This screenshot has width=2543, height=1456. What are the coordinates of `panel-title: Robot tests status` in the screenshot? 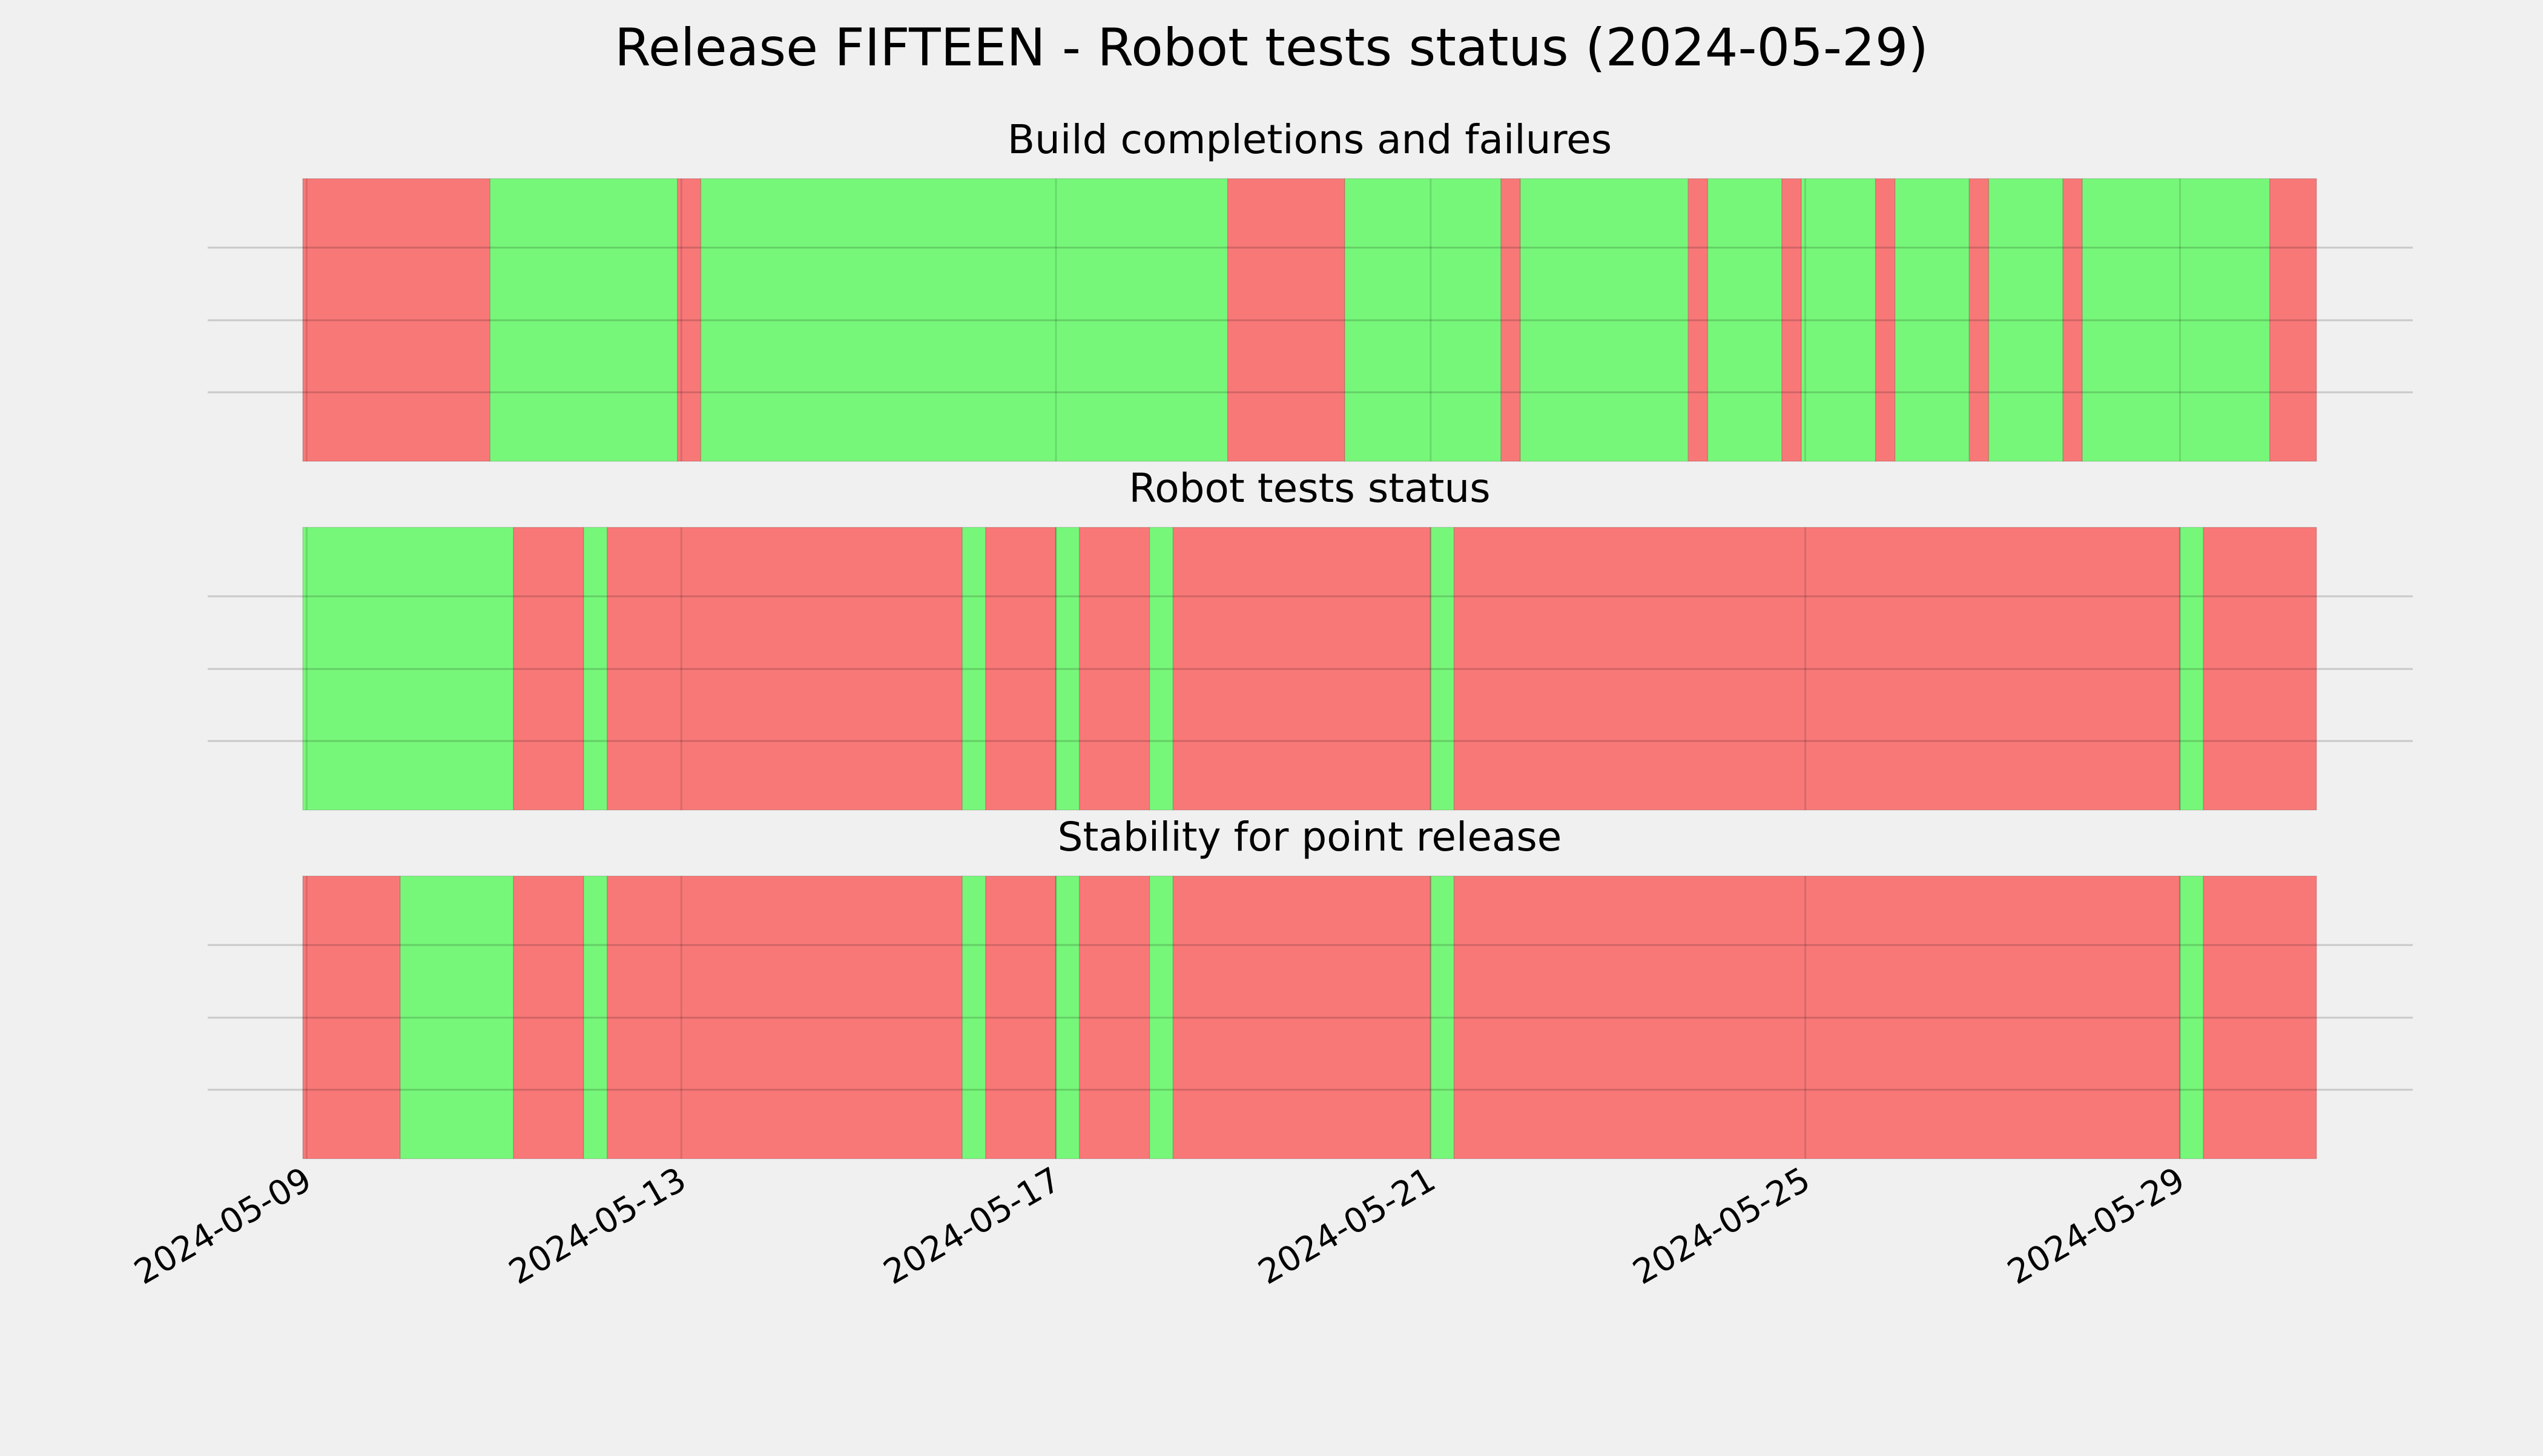 It's located at (1309, 488).